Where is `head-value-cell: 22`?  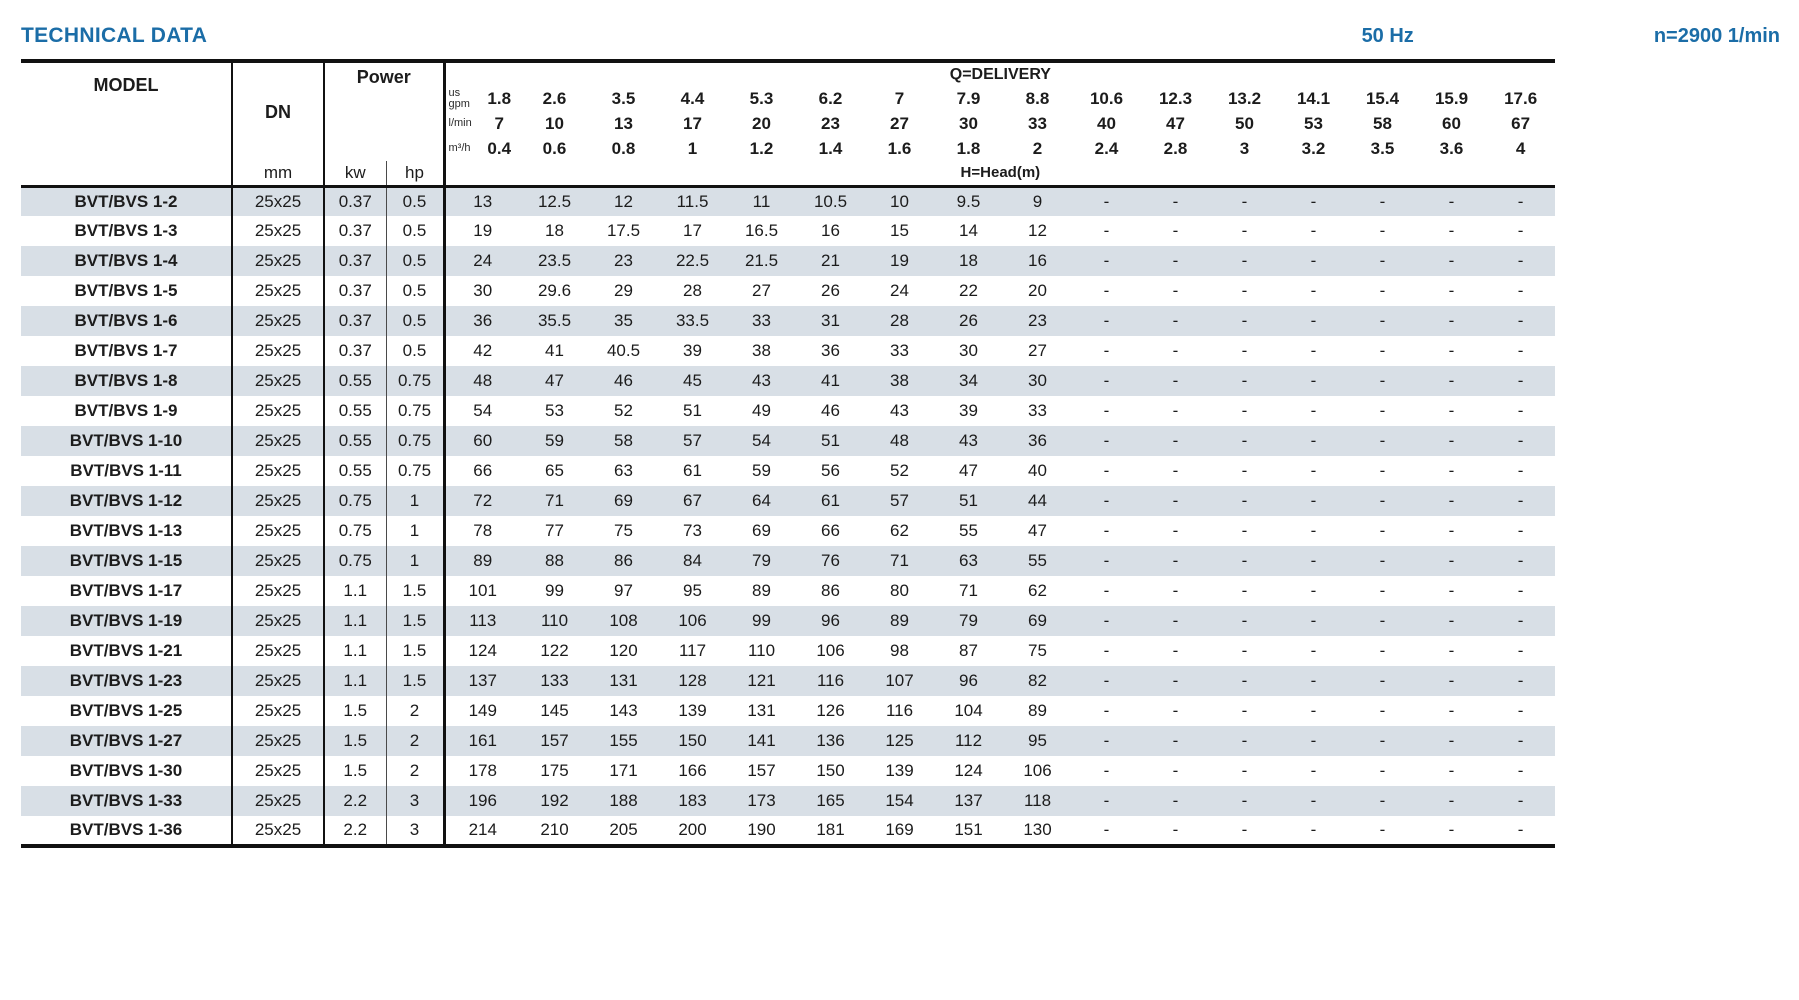
head-value-cell: 22 is located at coordinates (968, 290).